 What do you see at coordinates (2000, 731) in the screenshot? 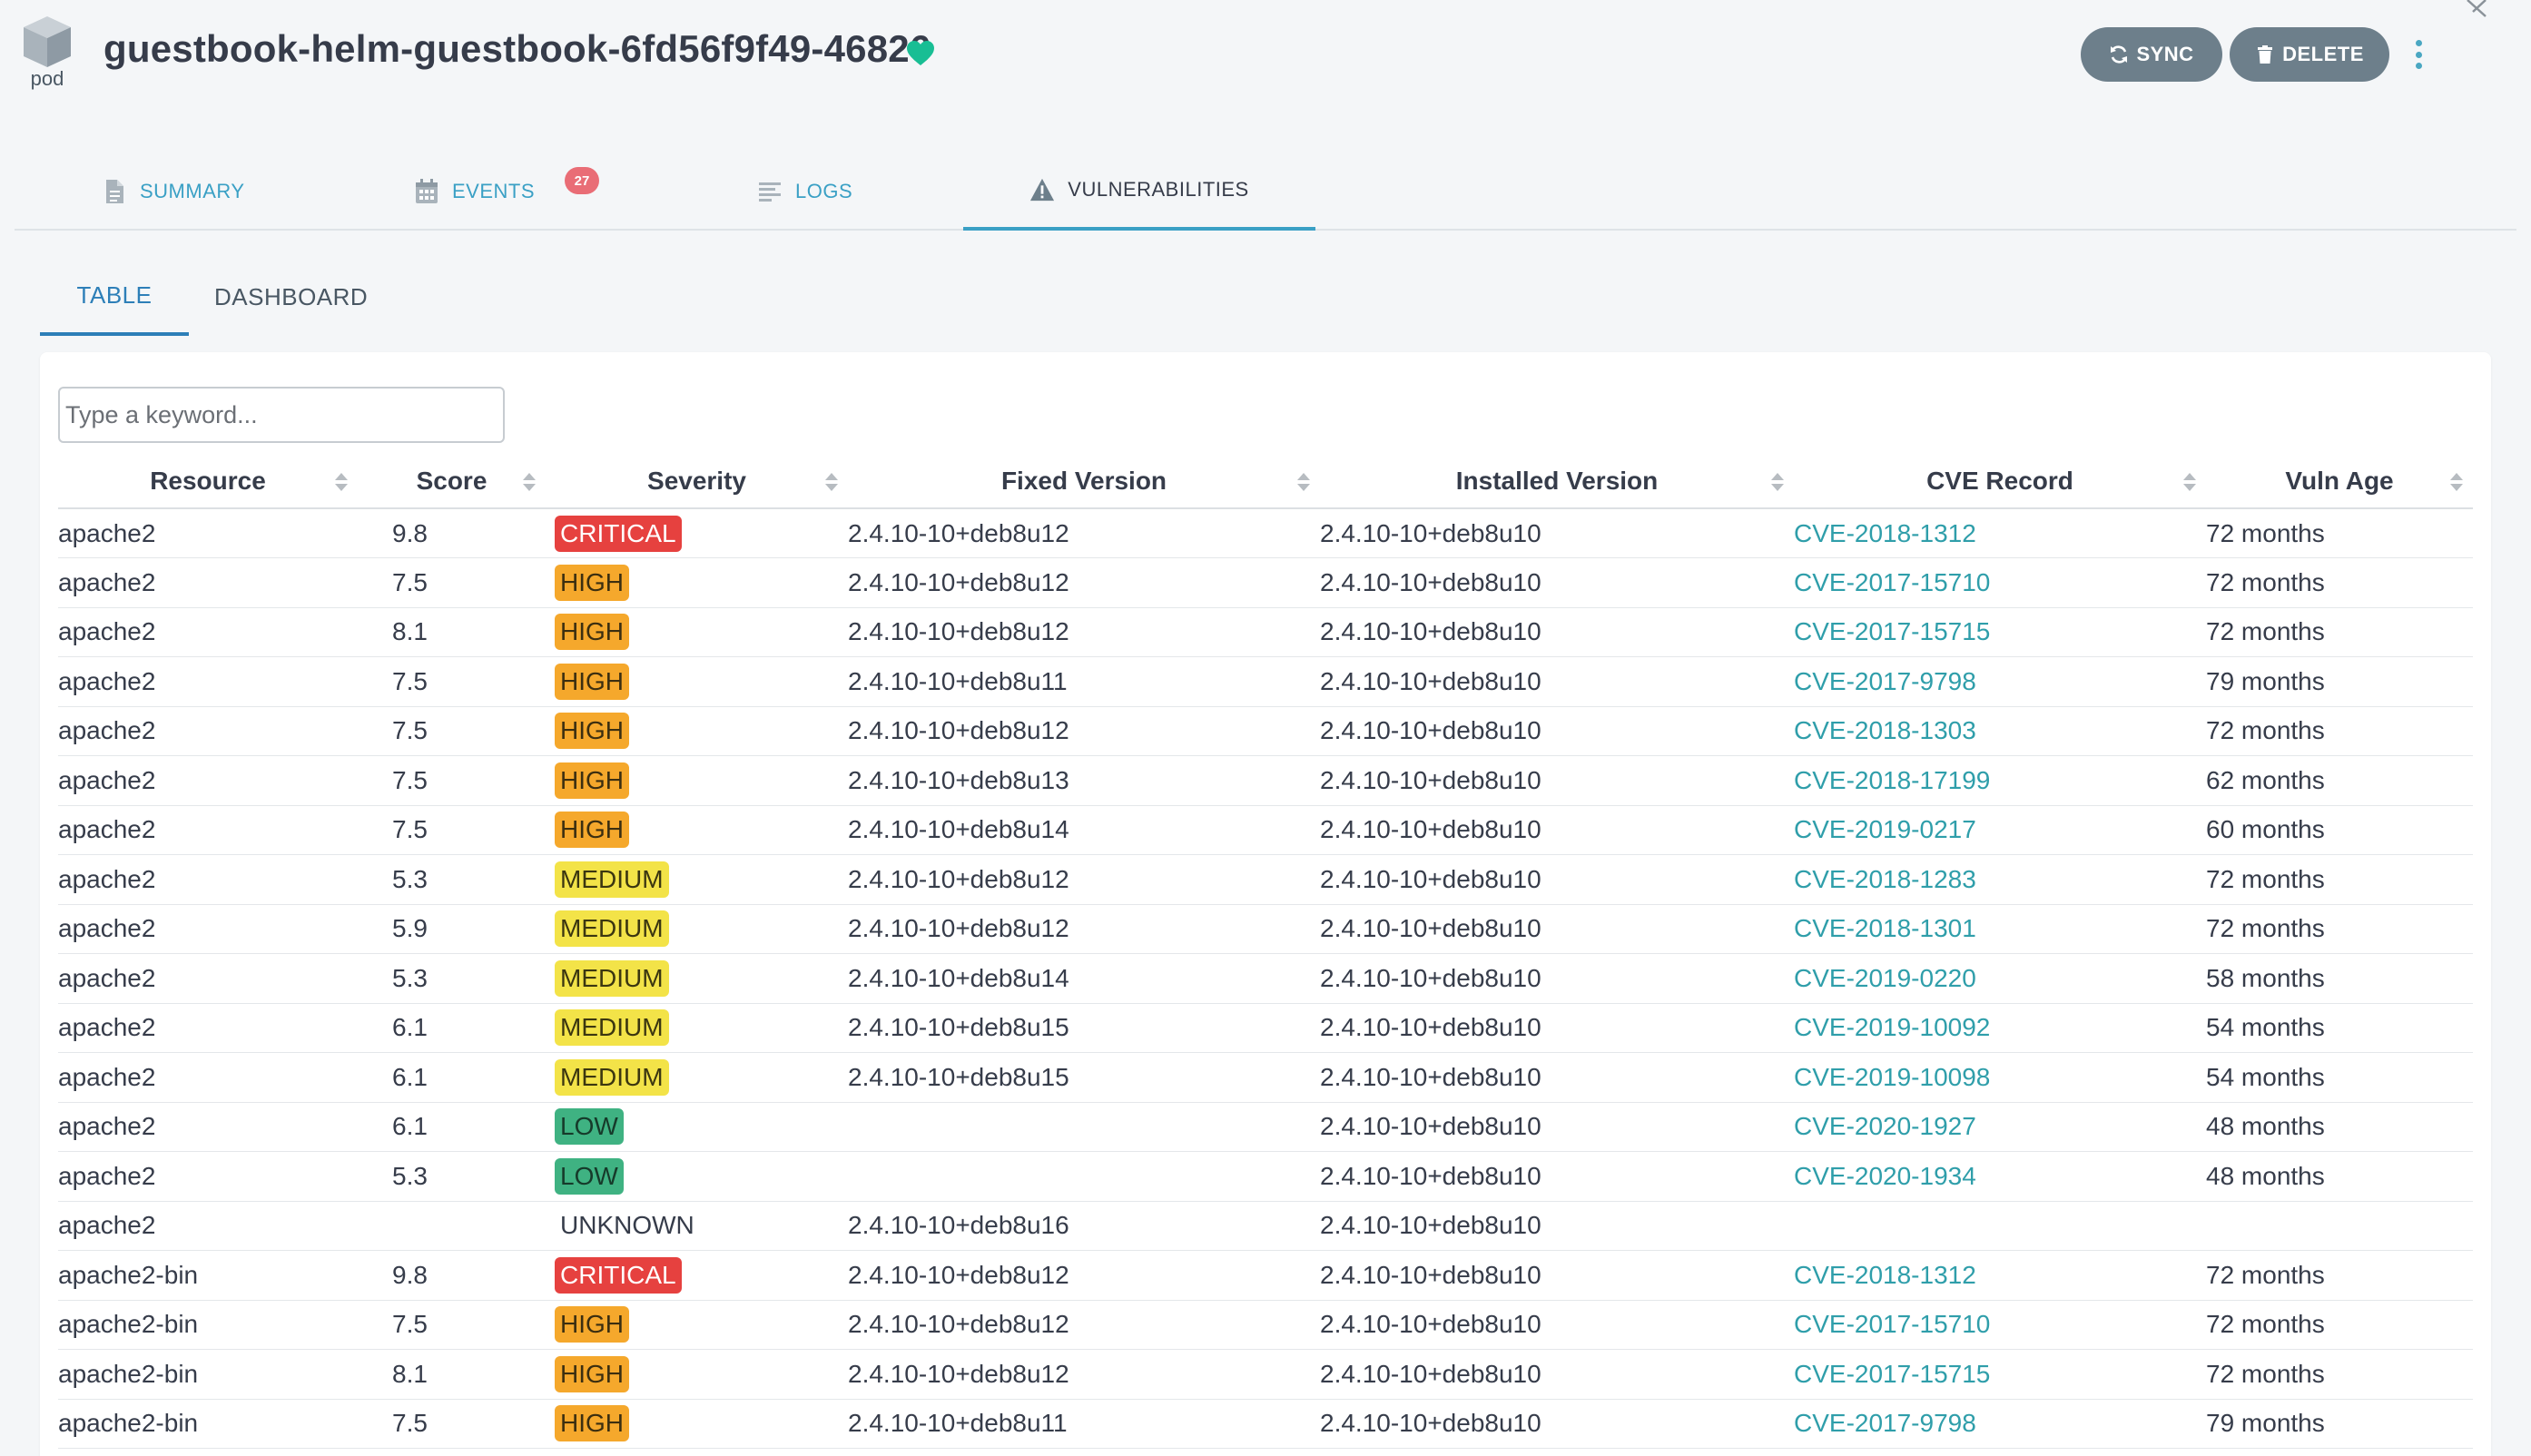
I see `cve-record-link: CVE-2018-1303` at bounding box center [2000, 731].